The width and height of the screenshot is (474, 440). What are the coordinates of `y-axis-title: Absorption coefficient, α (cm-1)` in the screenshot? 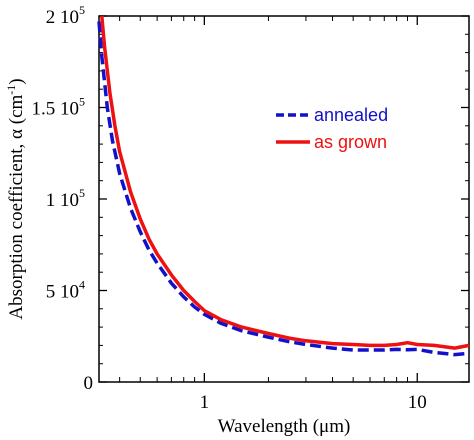 It's located at (15, 198).